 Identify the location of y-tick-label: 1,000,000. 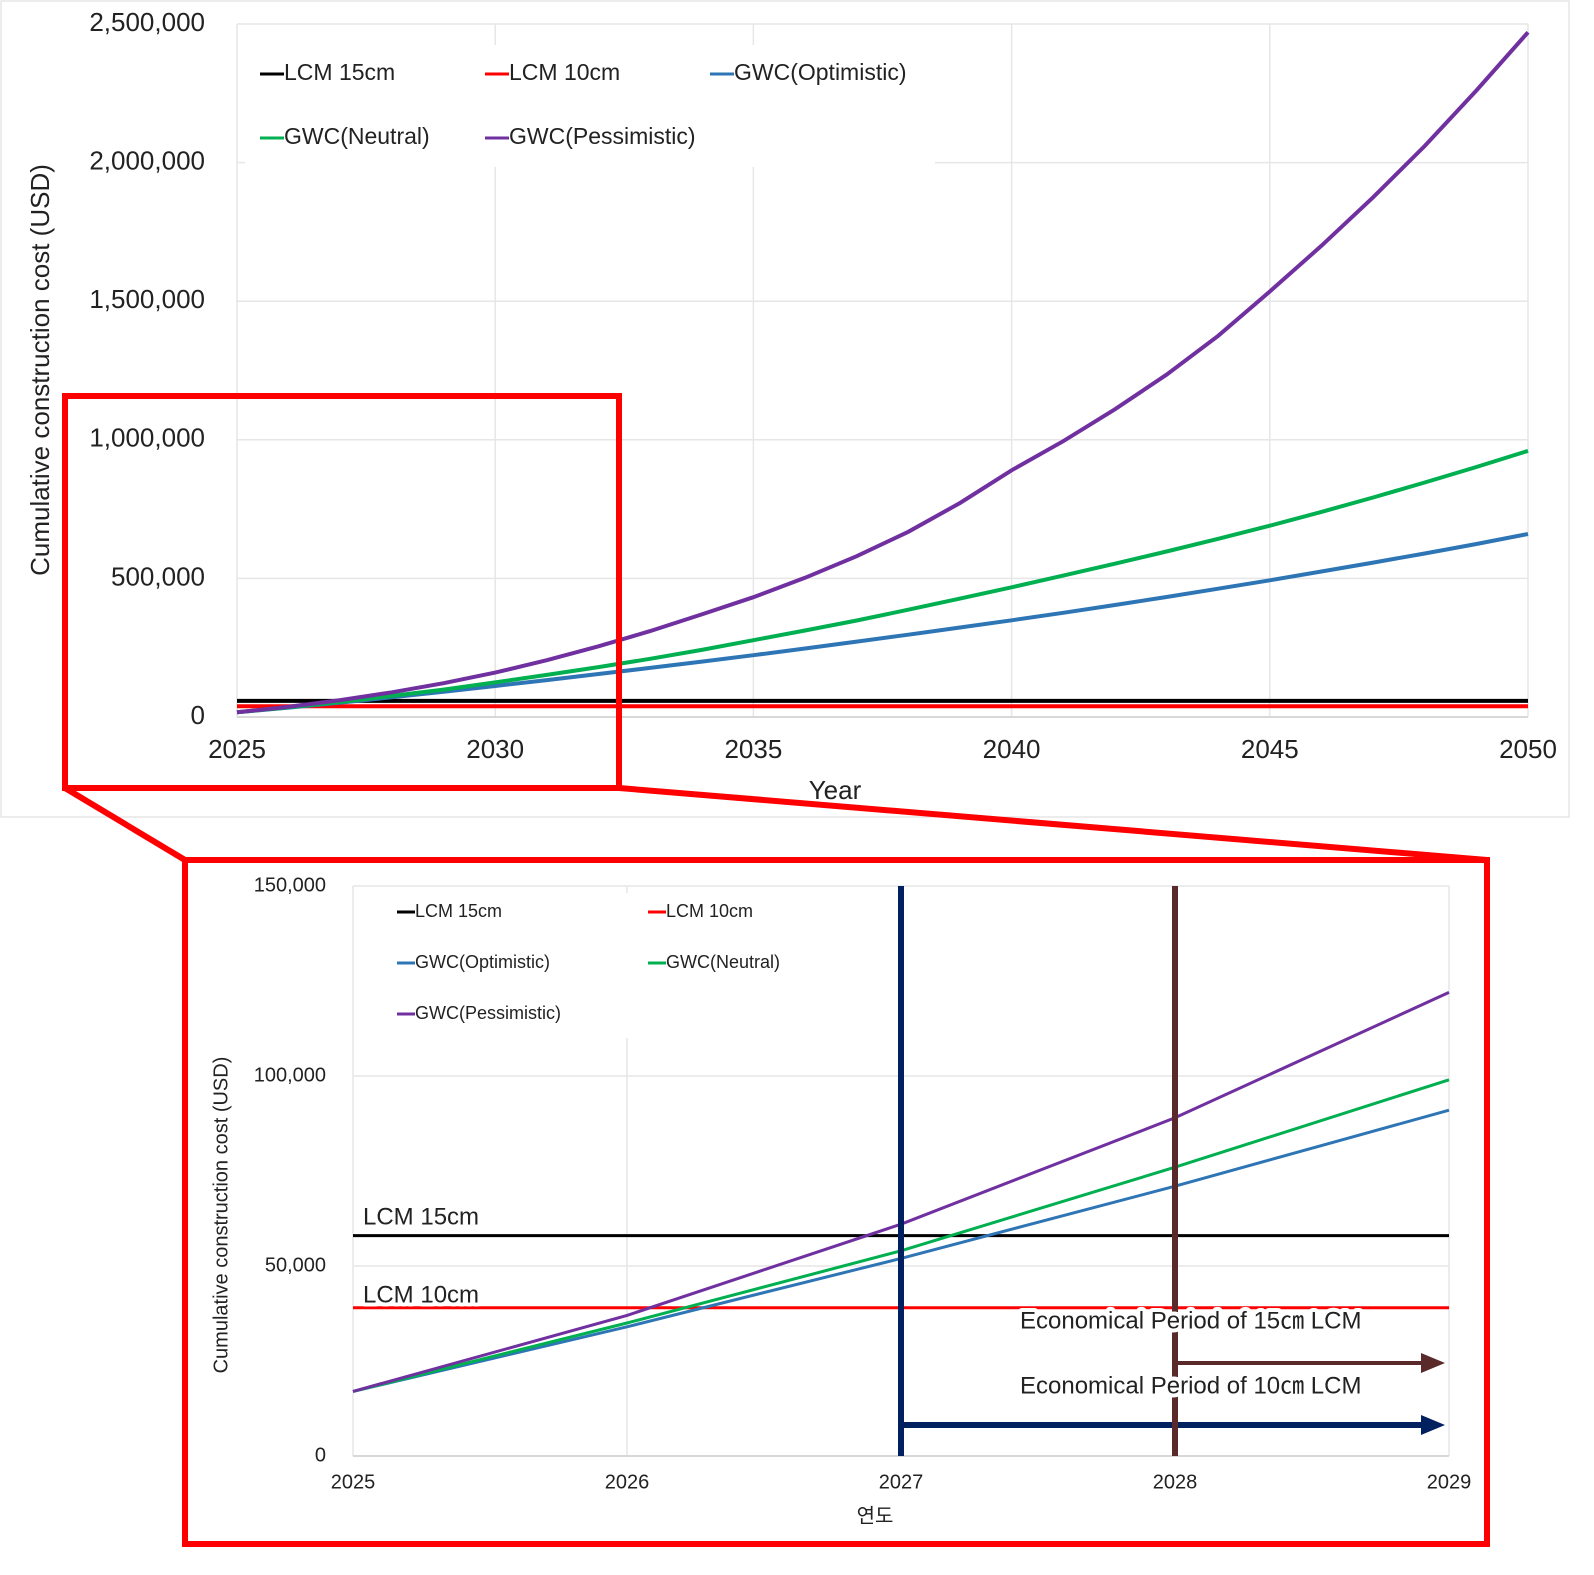
(147, 438).